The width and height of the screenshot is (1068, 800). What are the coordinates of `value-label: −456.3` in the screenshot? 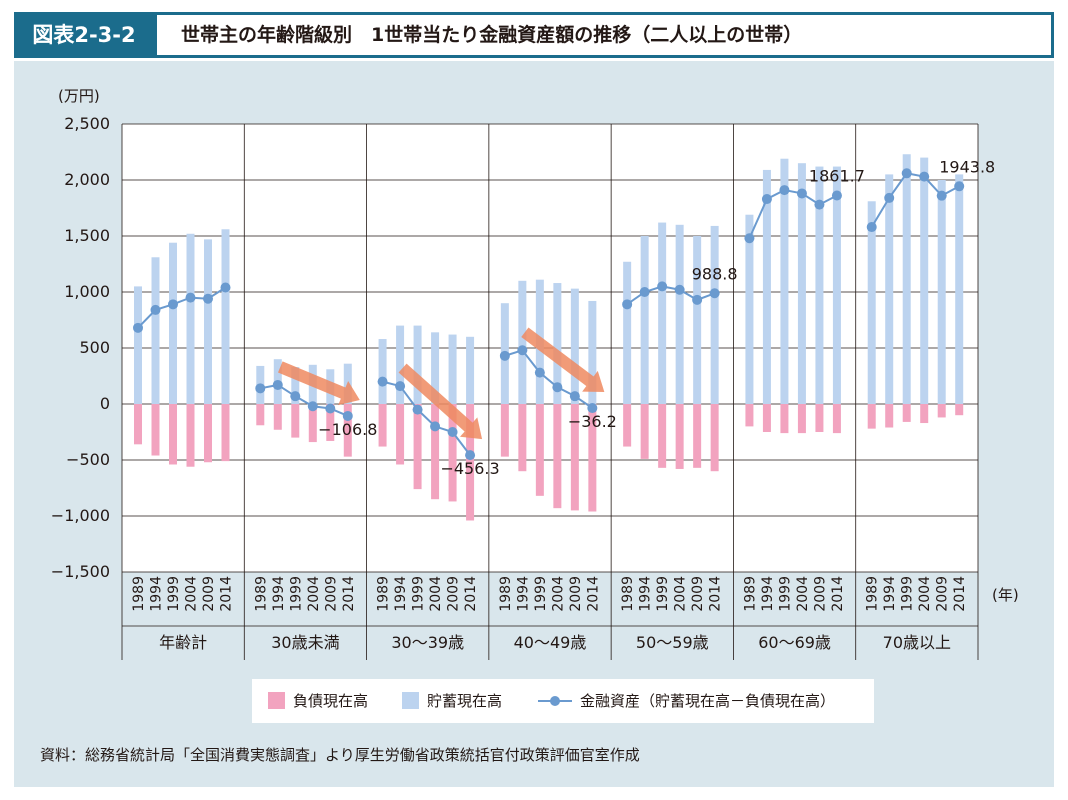 It's located at (469, 468).